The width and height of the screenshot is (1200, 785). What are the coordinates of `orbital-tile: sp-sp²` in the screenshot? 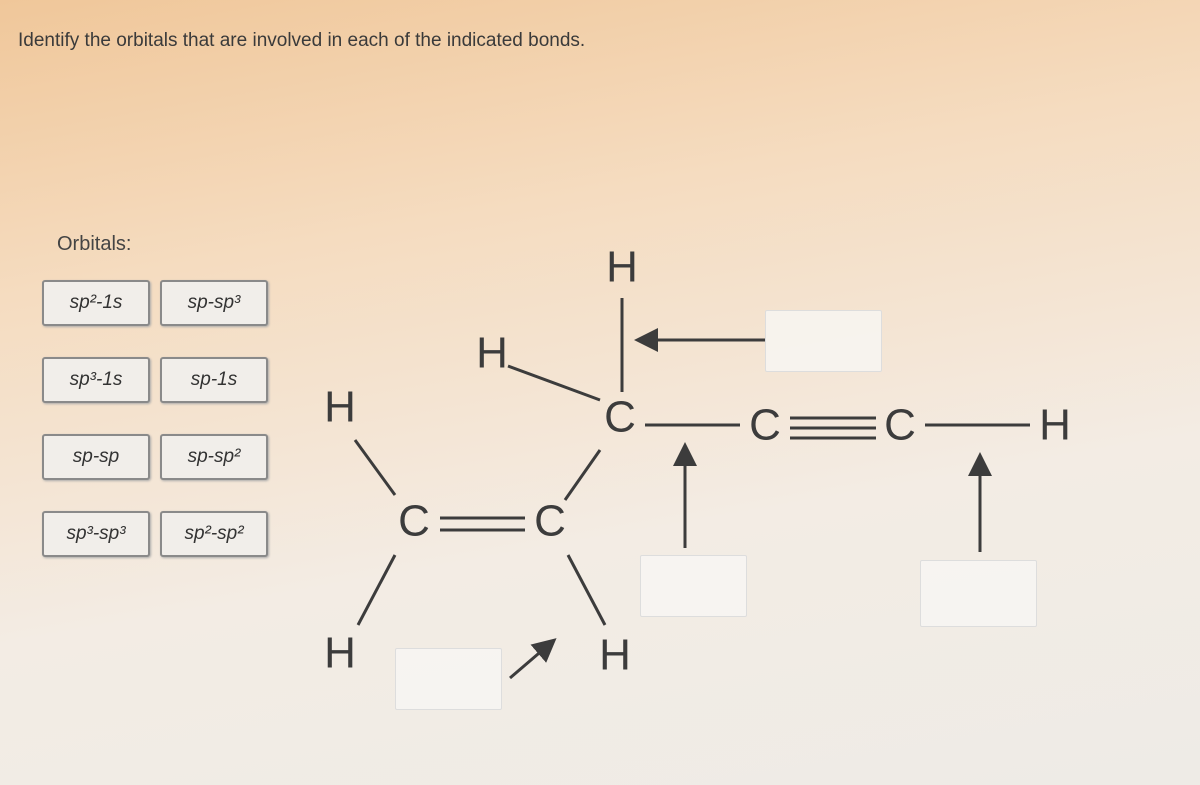 It's located at (214, 457).